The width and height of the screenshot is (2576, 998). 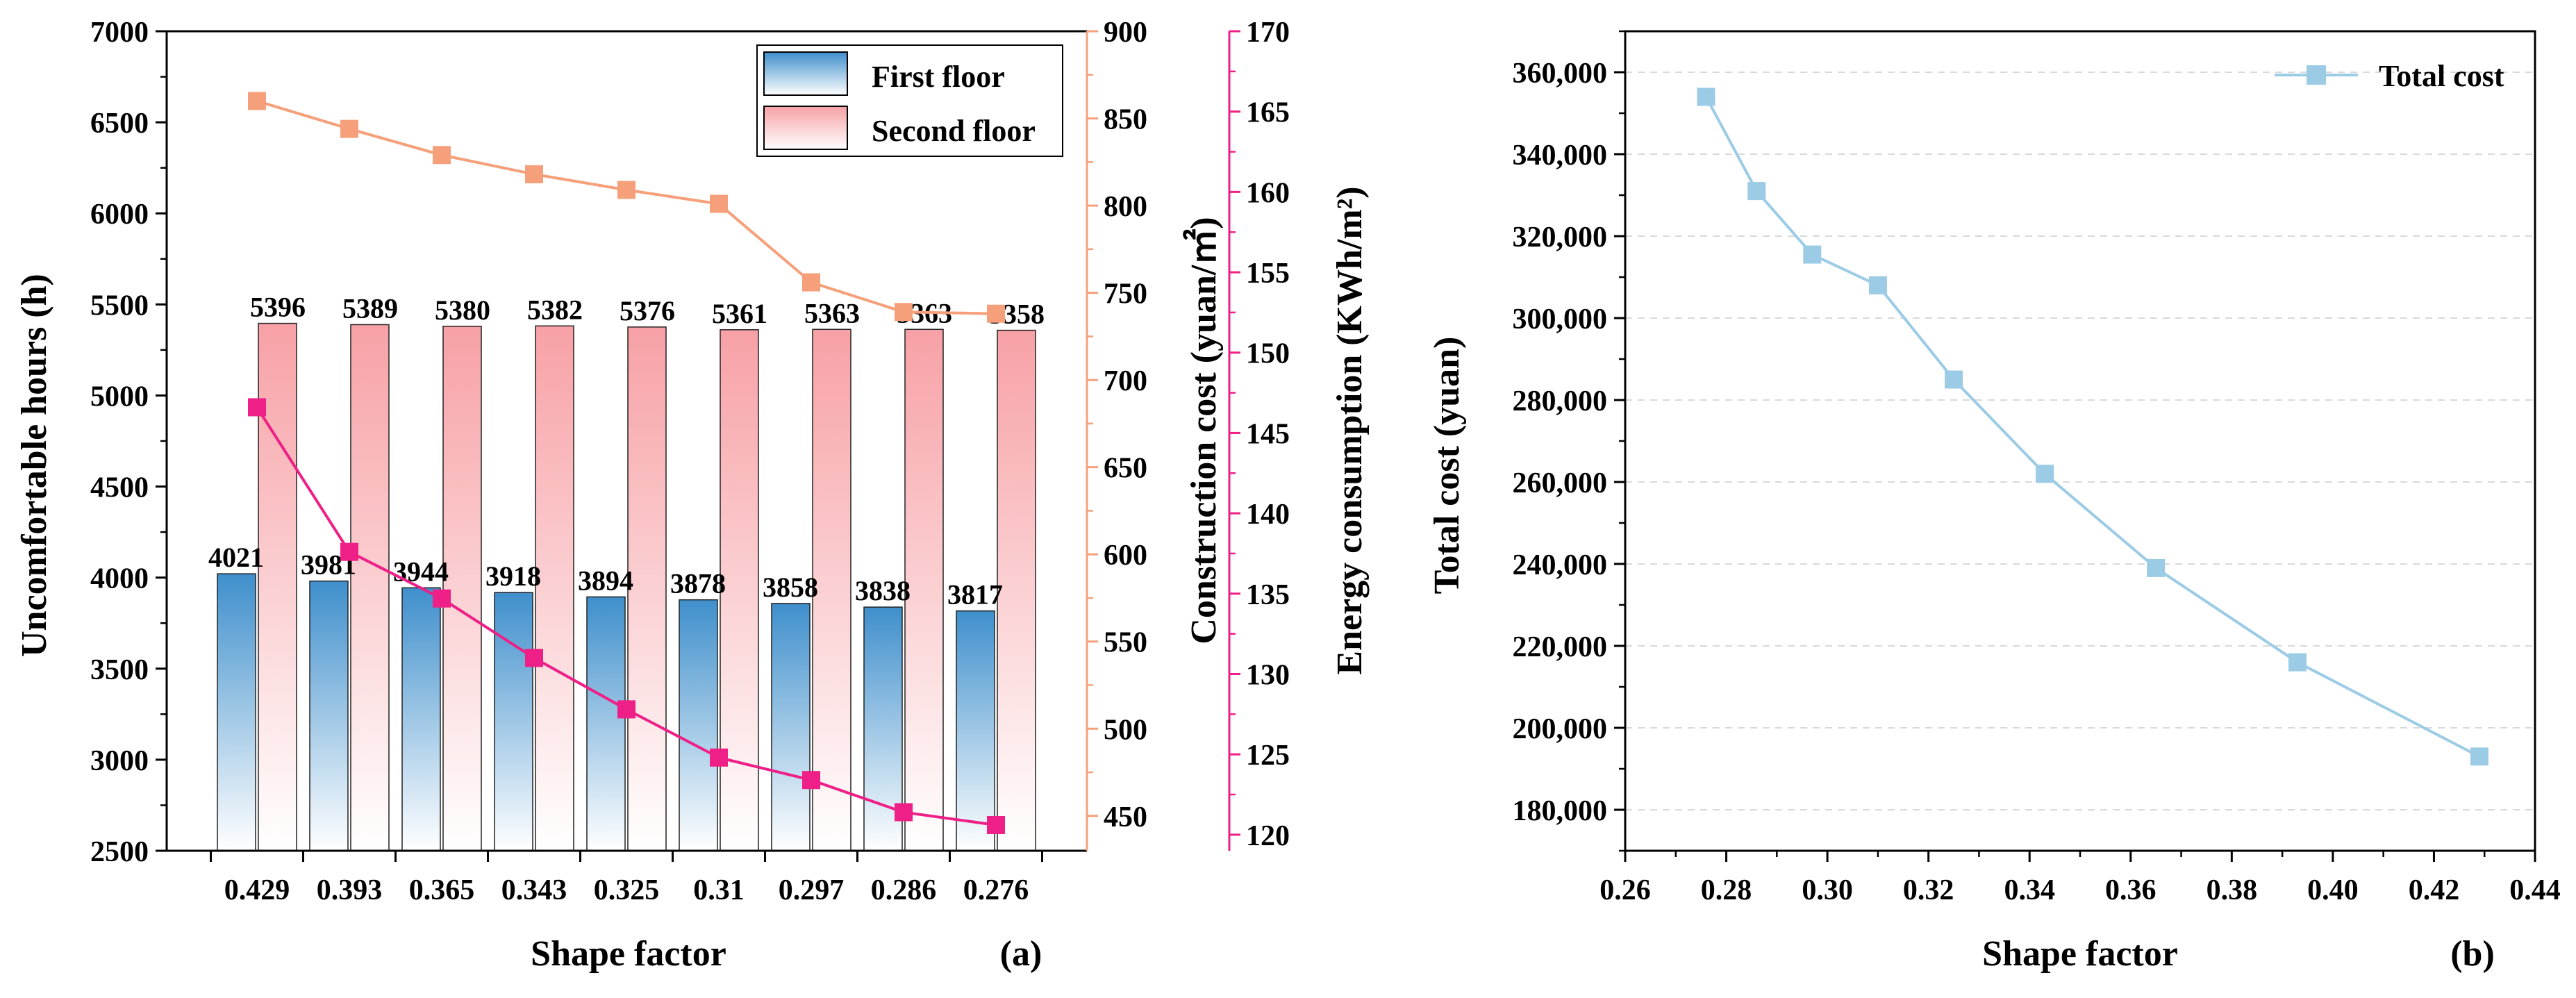 What do you see at coordinates (1021, 954) in the screenshot?
I see `panel-a-letter: (a)` at bounding box center [1021, 954].